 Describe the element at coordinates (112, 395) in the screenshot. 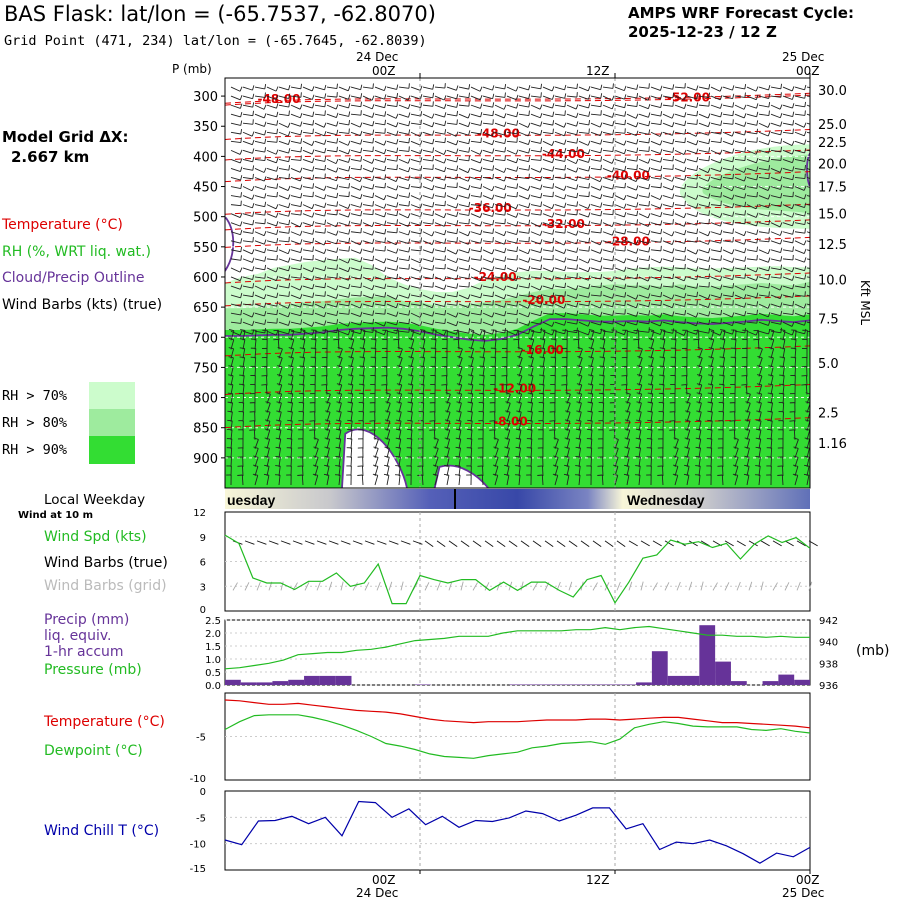

I see `rh-legend-70-swatch` at that location.